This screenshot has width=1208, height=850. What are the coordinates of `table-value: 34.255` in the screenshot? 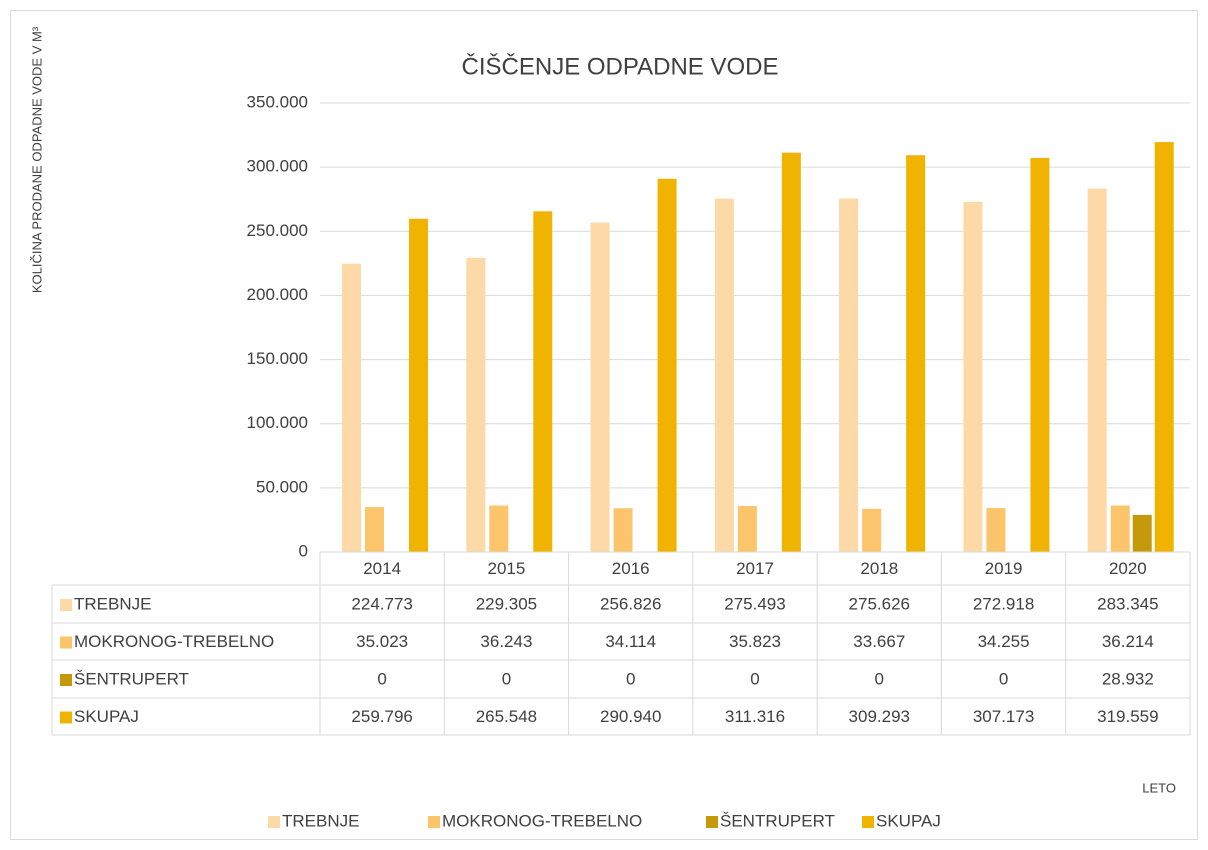 It's located at (1004, 641).